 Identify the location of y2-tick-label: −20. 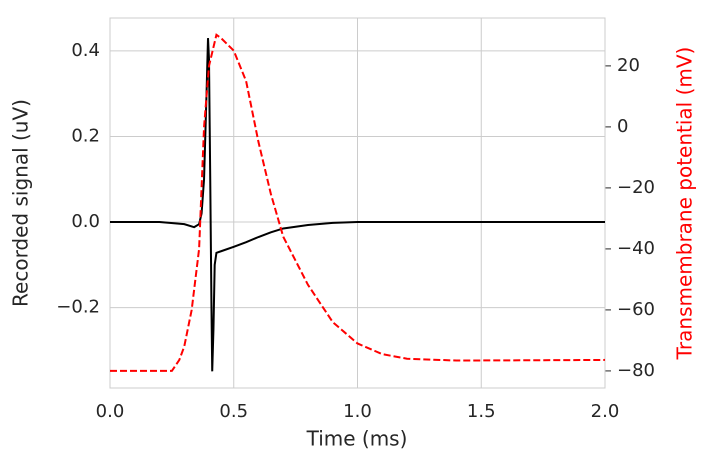
(636, 187).